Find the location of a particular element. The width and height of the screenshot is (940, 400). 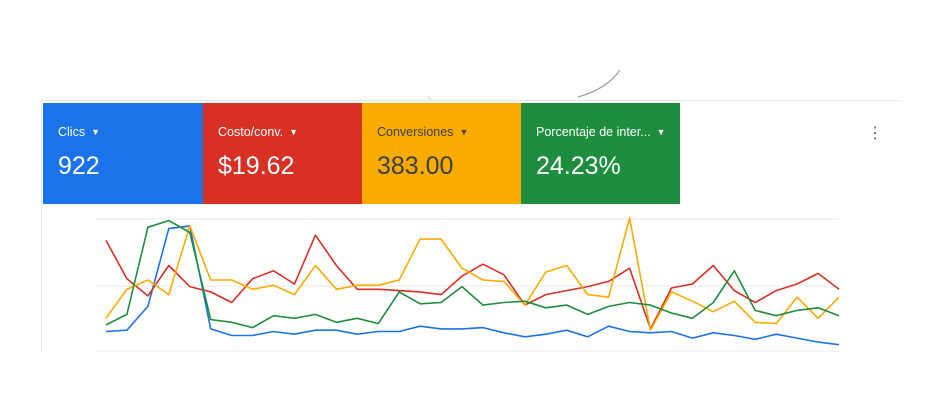

scorecard-conversiones: Conversiones ▼ 383.00 is located at coordinates (441, 153).